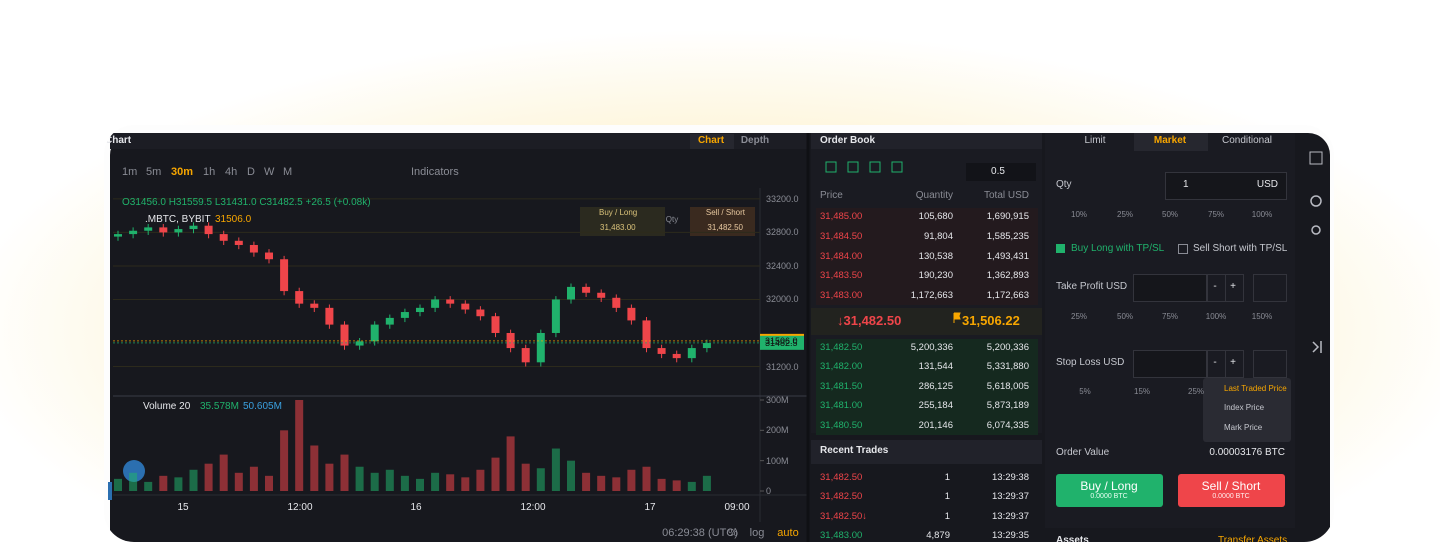 This screenshot has width=1440, height=553. Describe the element at coordinates (777, 400) in the screenshot. I see `volume-tick-label: 300M` at that location.